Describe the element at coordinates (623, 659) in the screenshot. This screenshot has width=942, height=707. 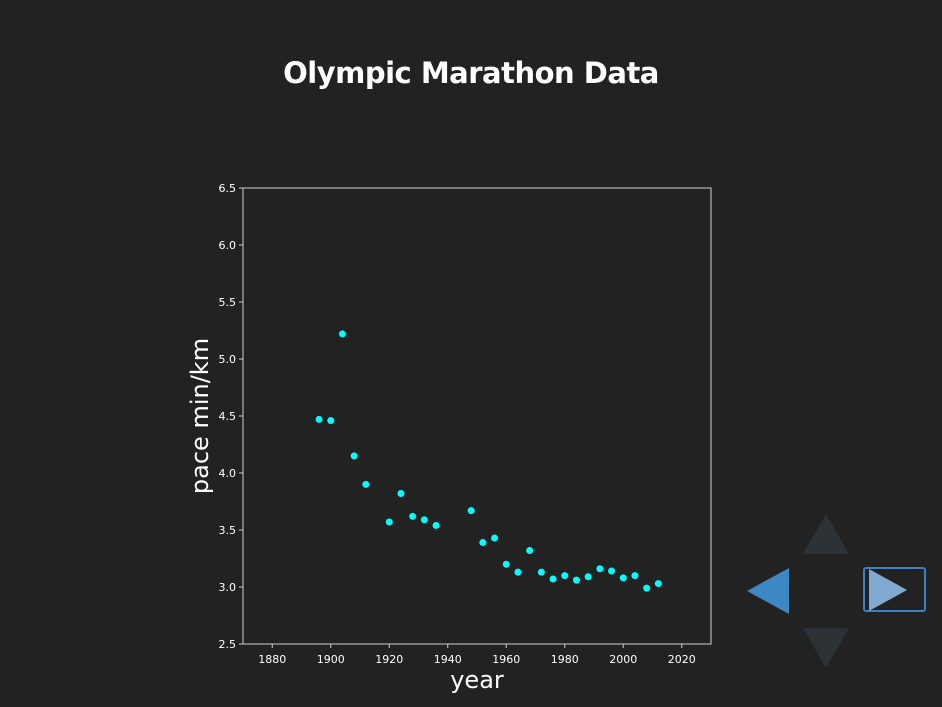
I see `x-tick-label: 2000` at that location.